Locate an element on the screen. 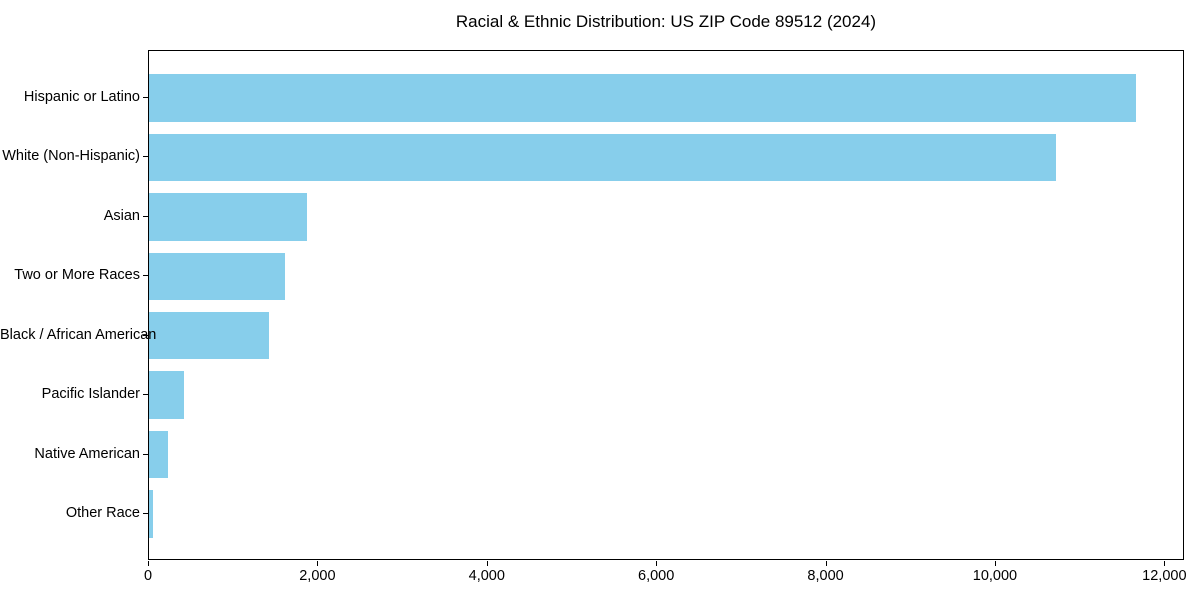 The width and height of the screenshot is (1200, 600). bar-other-race is located at coordinates (151, 514).